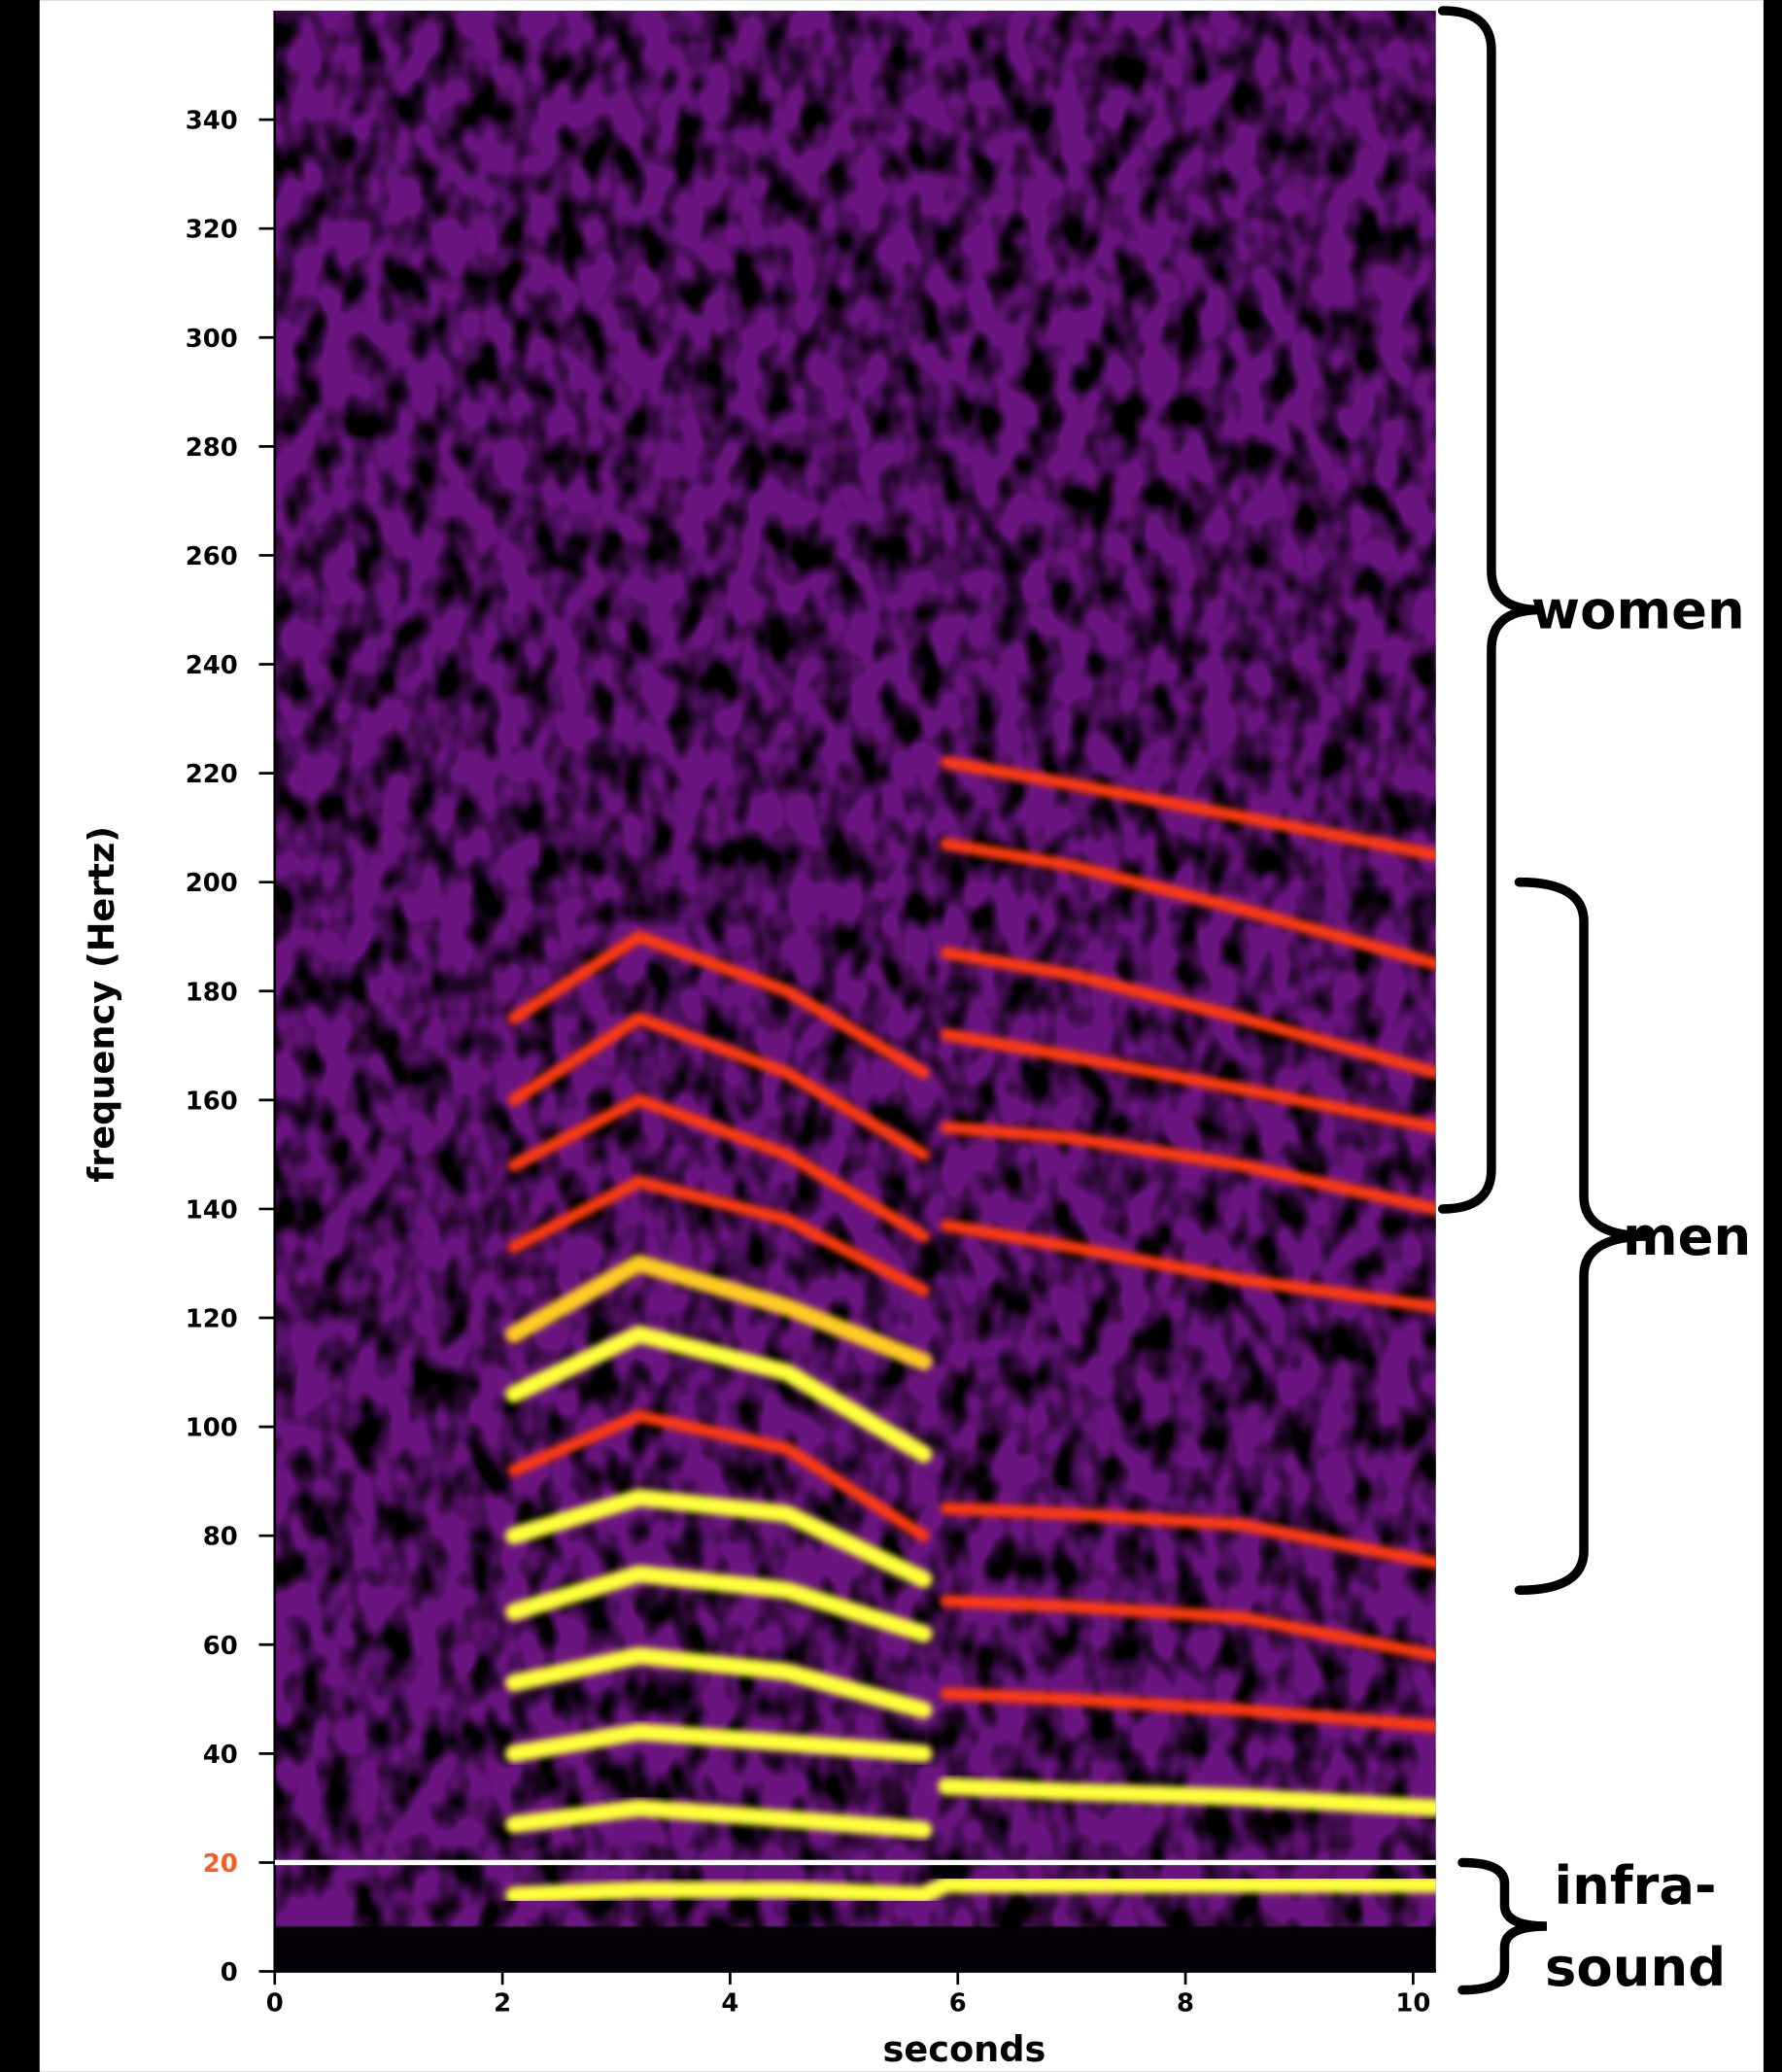 Image resolution: width=1782 pixels, height=2072 pixels. I want to click on range-label: women, so click(1638, 610).